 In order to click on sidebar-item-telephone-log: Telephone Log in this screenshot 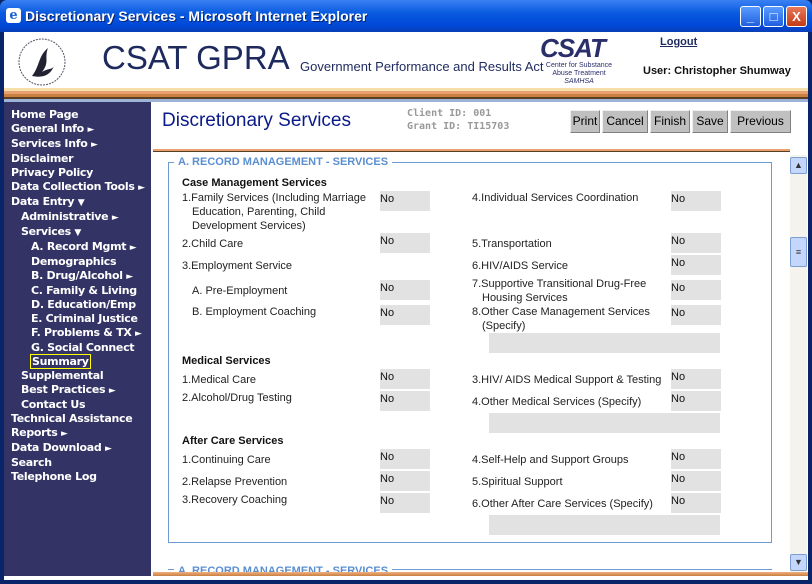, I will do `click(81, 477)`.